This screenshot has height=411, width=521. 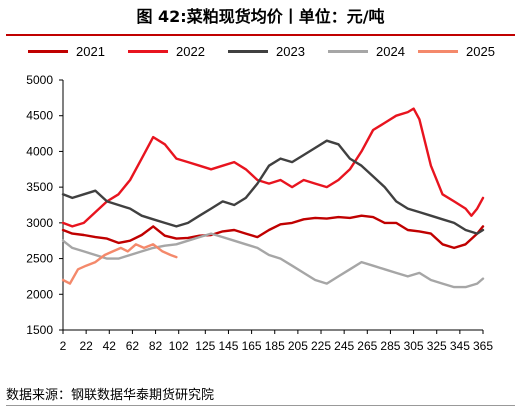 I want to click on x-tick-label: 82, so click(x=156, y=346).